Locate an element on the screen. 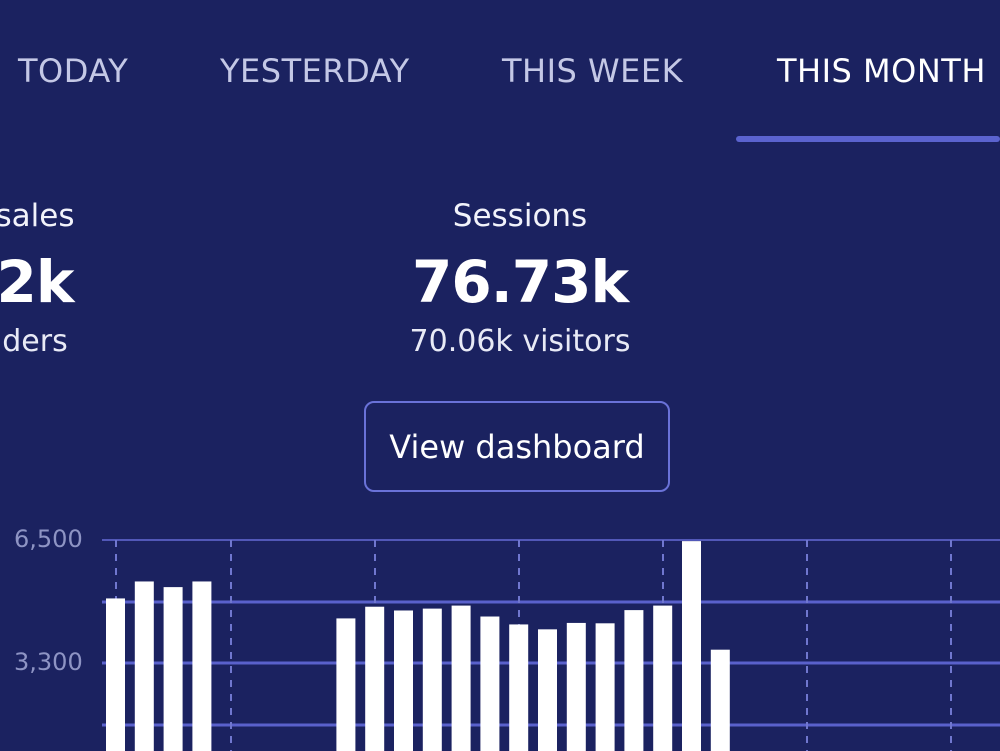 Image resolution: width=1000 pixels, height=751 pixels. sessions-value: 76.73k is located at coordinates (520, 282).